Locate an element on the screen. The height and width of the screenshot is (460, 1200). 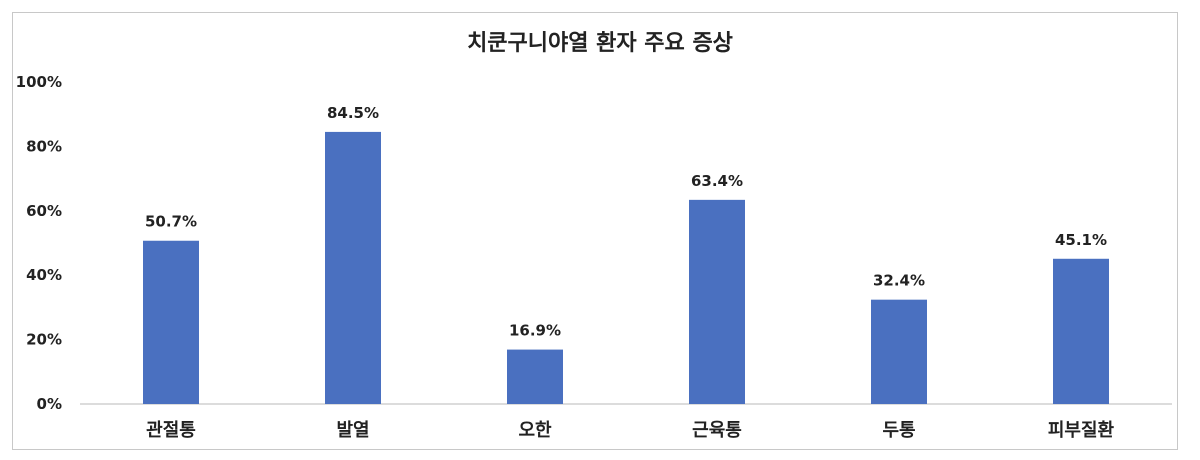
y-axis: 0% 20% 40% 60% 80% 100% is located at coordinates (39, 243).